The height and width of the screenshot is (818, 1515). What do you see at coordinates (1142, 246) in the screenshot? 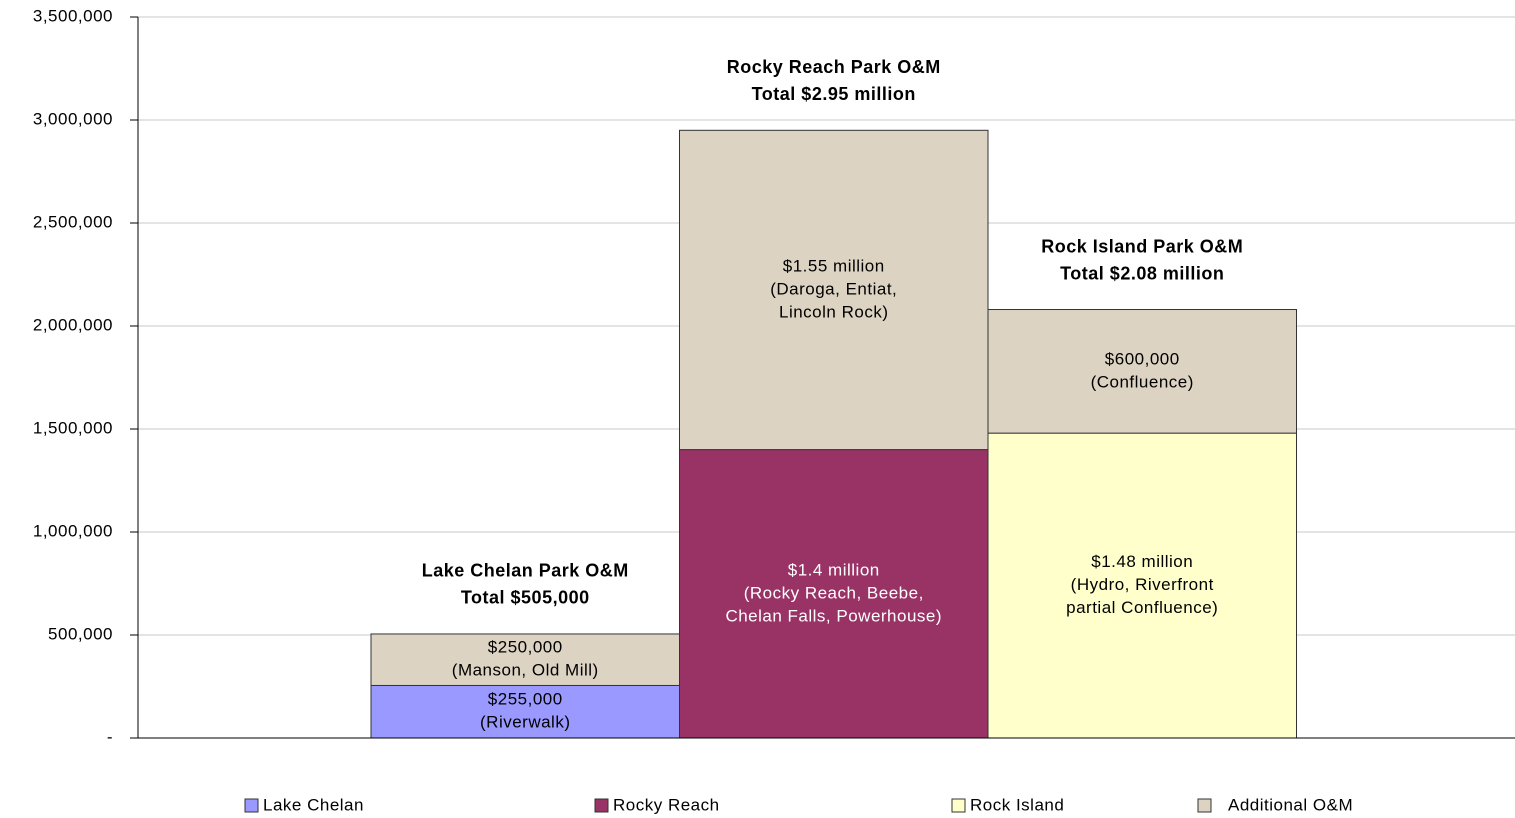
I see `annotation: Rock Island Park O&M` at bounding box center [1142, 246].